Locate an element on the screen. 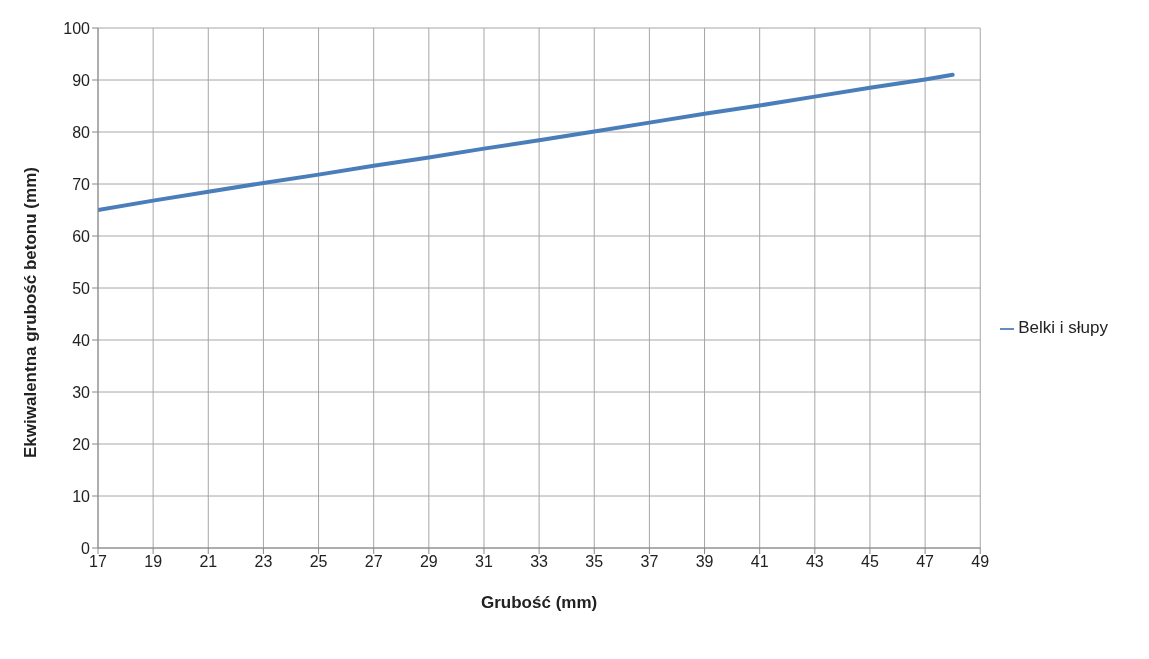 The image size is (1149, 659). y-tick-label: 100 is located at coordinates (77, 28).